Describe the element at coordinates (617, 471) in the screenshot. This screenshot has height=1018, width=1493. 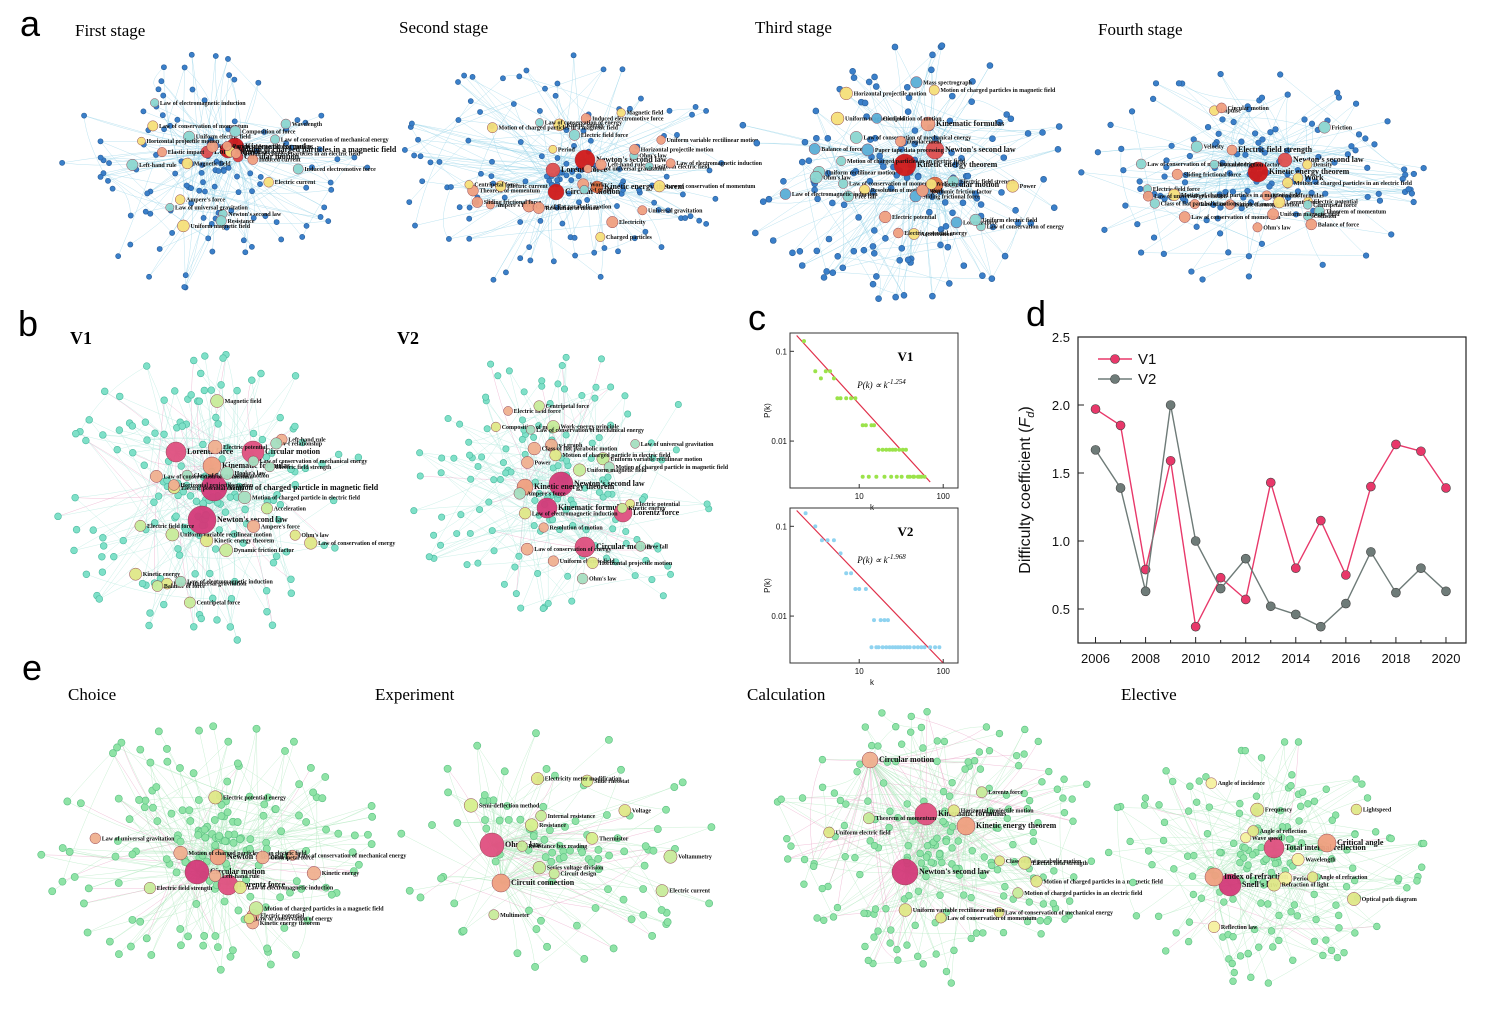
I see `keyword-label: Uniform magnetic field` at that location.